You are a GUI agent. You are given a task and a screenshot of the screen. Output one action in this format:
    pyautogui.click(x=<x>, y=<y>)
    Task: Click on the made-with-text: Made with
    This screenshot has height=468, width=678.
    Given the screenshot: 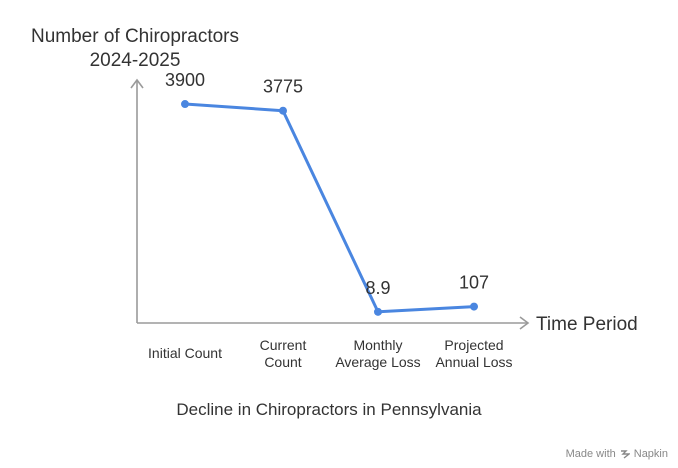 What is the action you would take?
    pyautogui.click(x=590, y=454)
    